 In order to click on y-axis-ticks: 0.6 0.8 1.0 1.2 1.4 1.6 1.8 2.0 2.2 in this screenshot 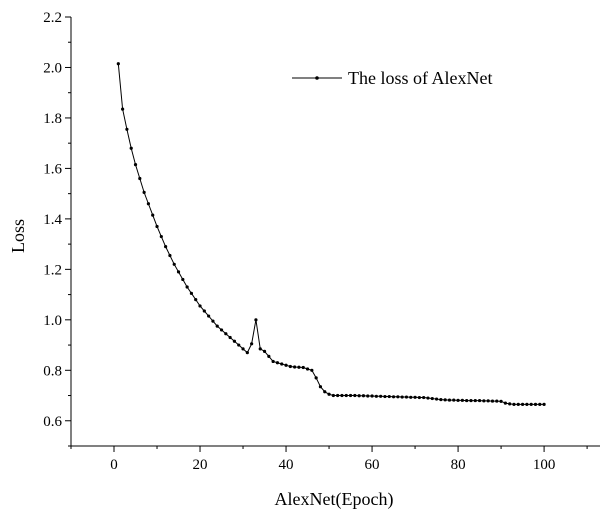, I will do `click(57, 228)`.